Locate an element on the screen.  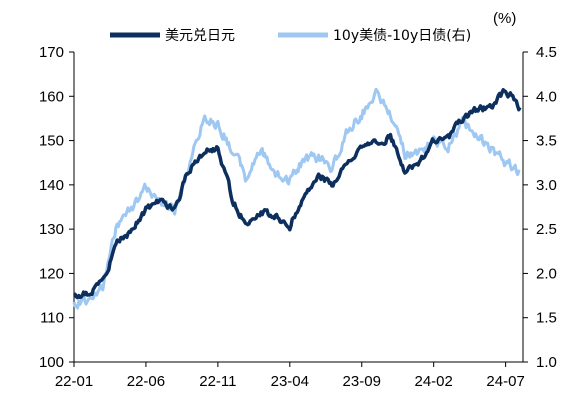
x-tick-label: 22-11 is located at coordinates (217, 381).